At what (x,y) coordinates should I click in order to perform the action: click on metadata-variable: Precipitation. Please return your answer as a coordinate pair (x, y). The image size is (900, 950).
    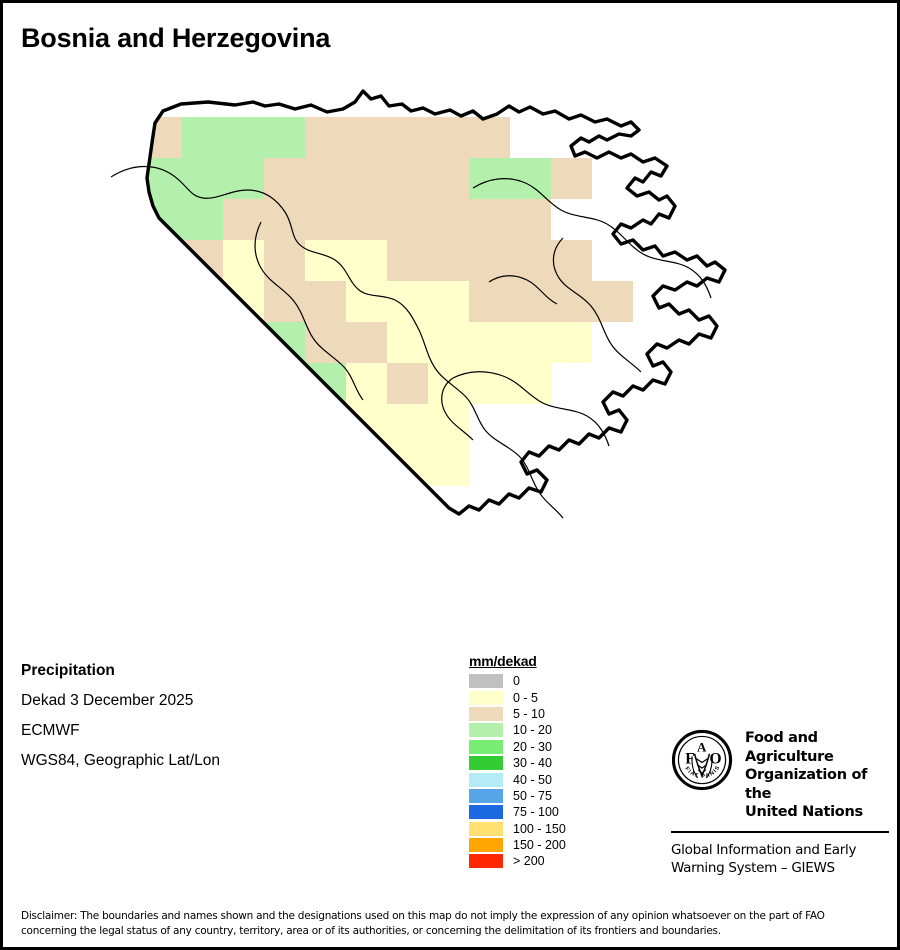
    Looking at the image, I should click on (68, 670).